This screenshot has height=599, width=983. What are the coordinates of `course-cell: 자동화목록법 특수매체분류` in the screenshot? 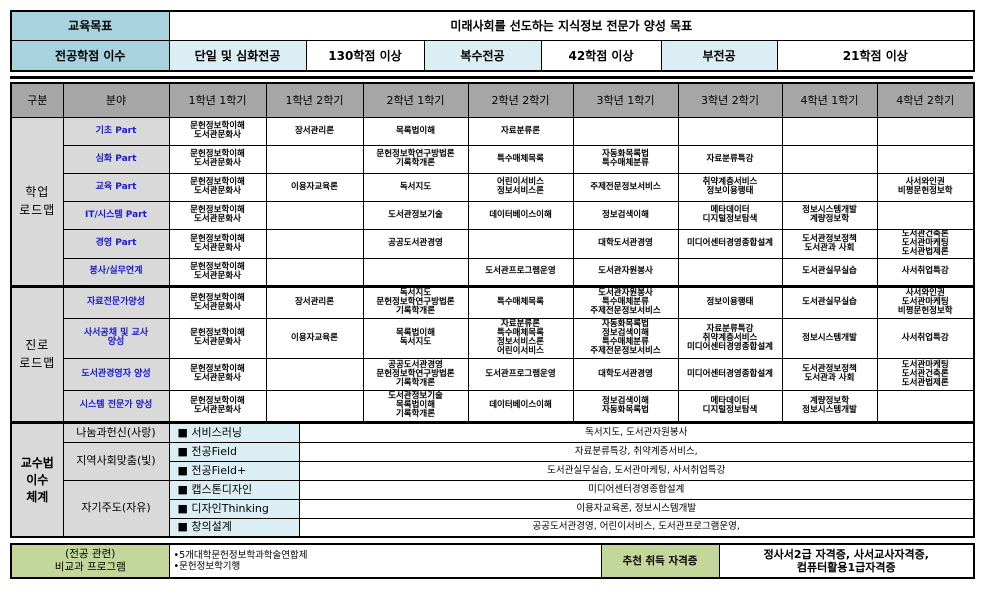 It's located at (625, 159).